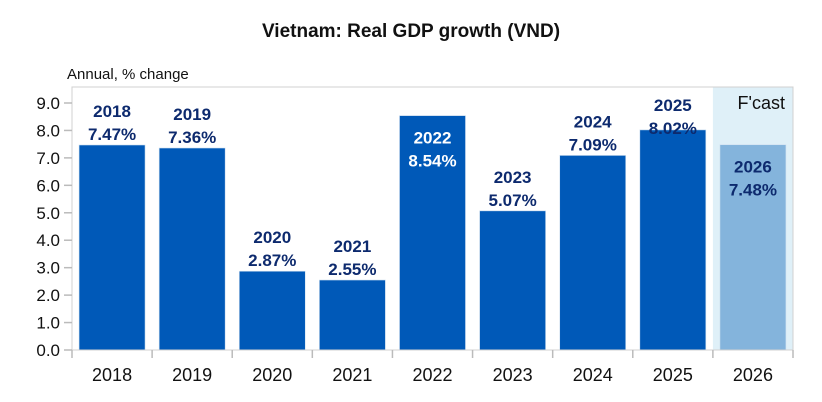  Describe the element at coordinates (593, 121) in the screenshot. I see `data-label-year: 2024` at that location.